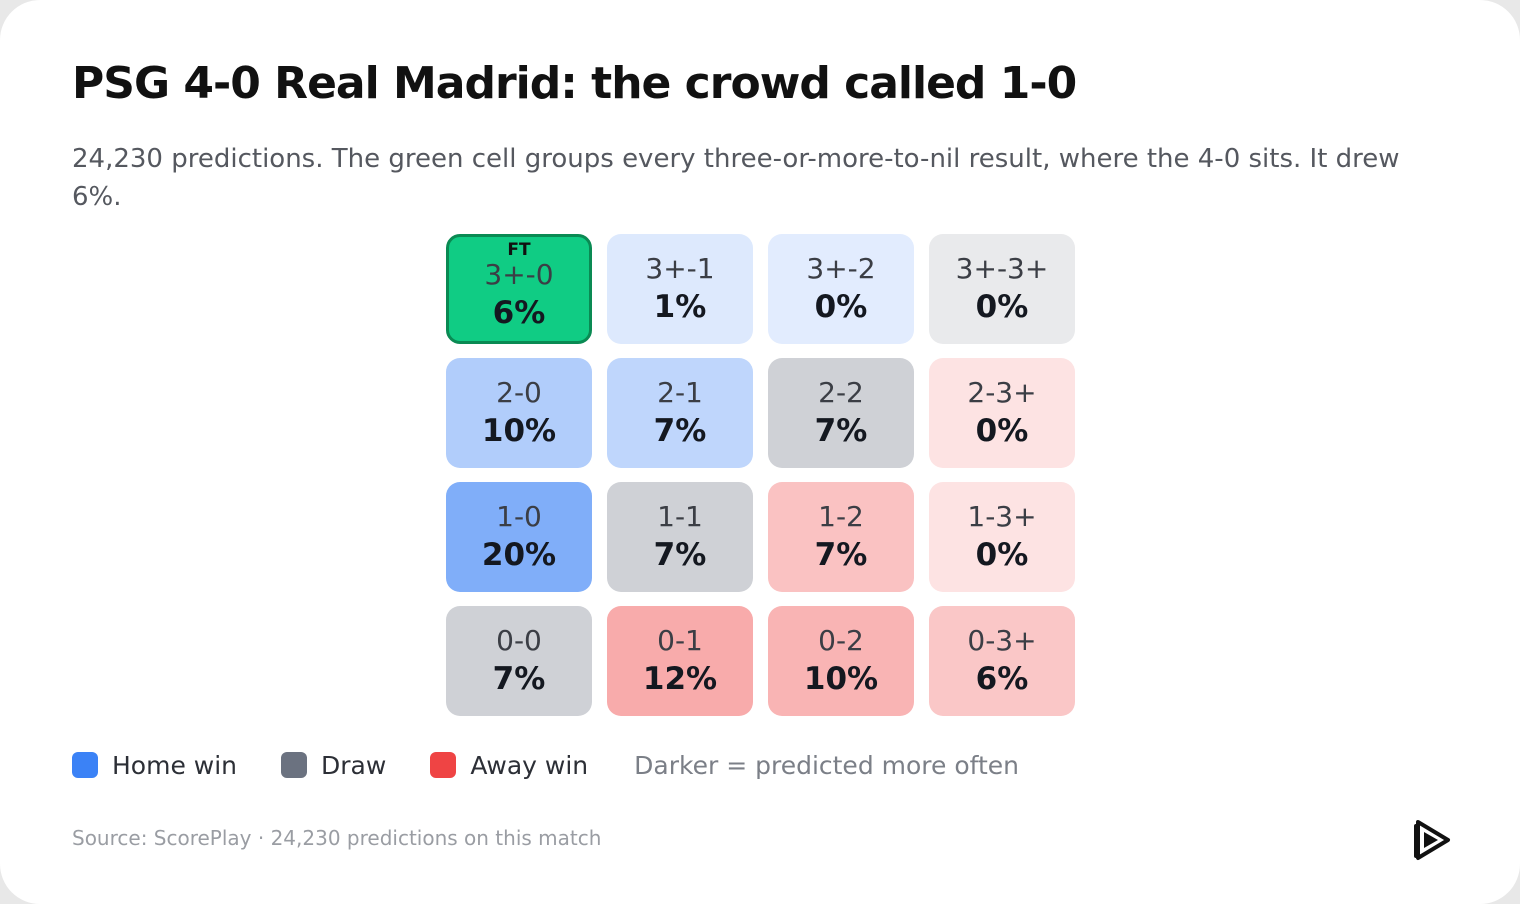 This screenshot has width=1520, height=904. Describe the element at coordinates (680, 268) in the screenshot. I see `cell-score-label: 3+-1` at that location.